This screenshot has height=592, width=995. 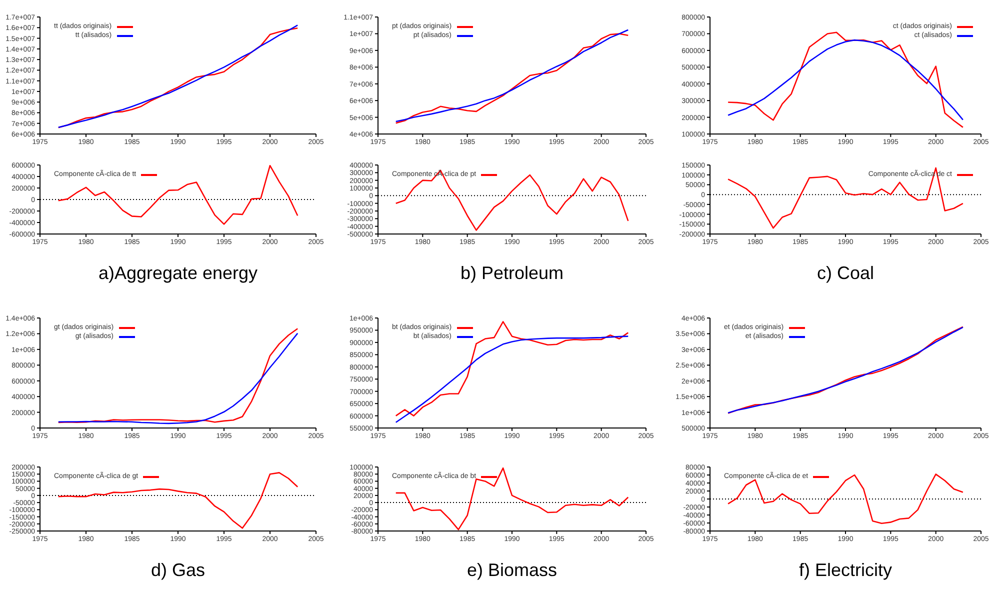 I want to click on text: a)Aggregate energy, so click(x=178, y=273).